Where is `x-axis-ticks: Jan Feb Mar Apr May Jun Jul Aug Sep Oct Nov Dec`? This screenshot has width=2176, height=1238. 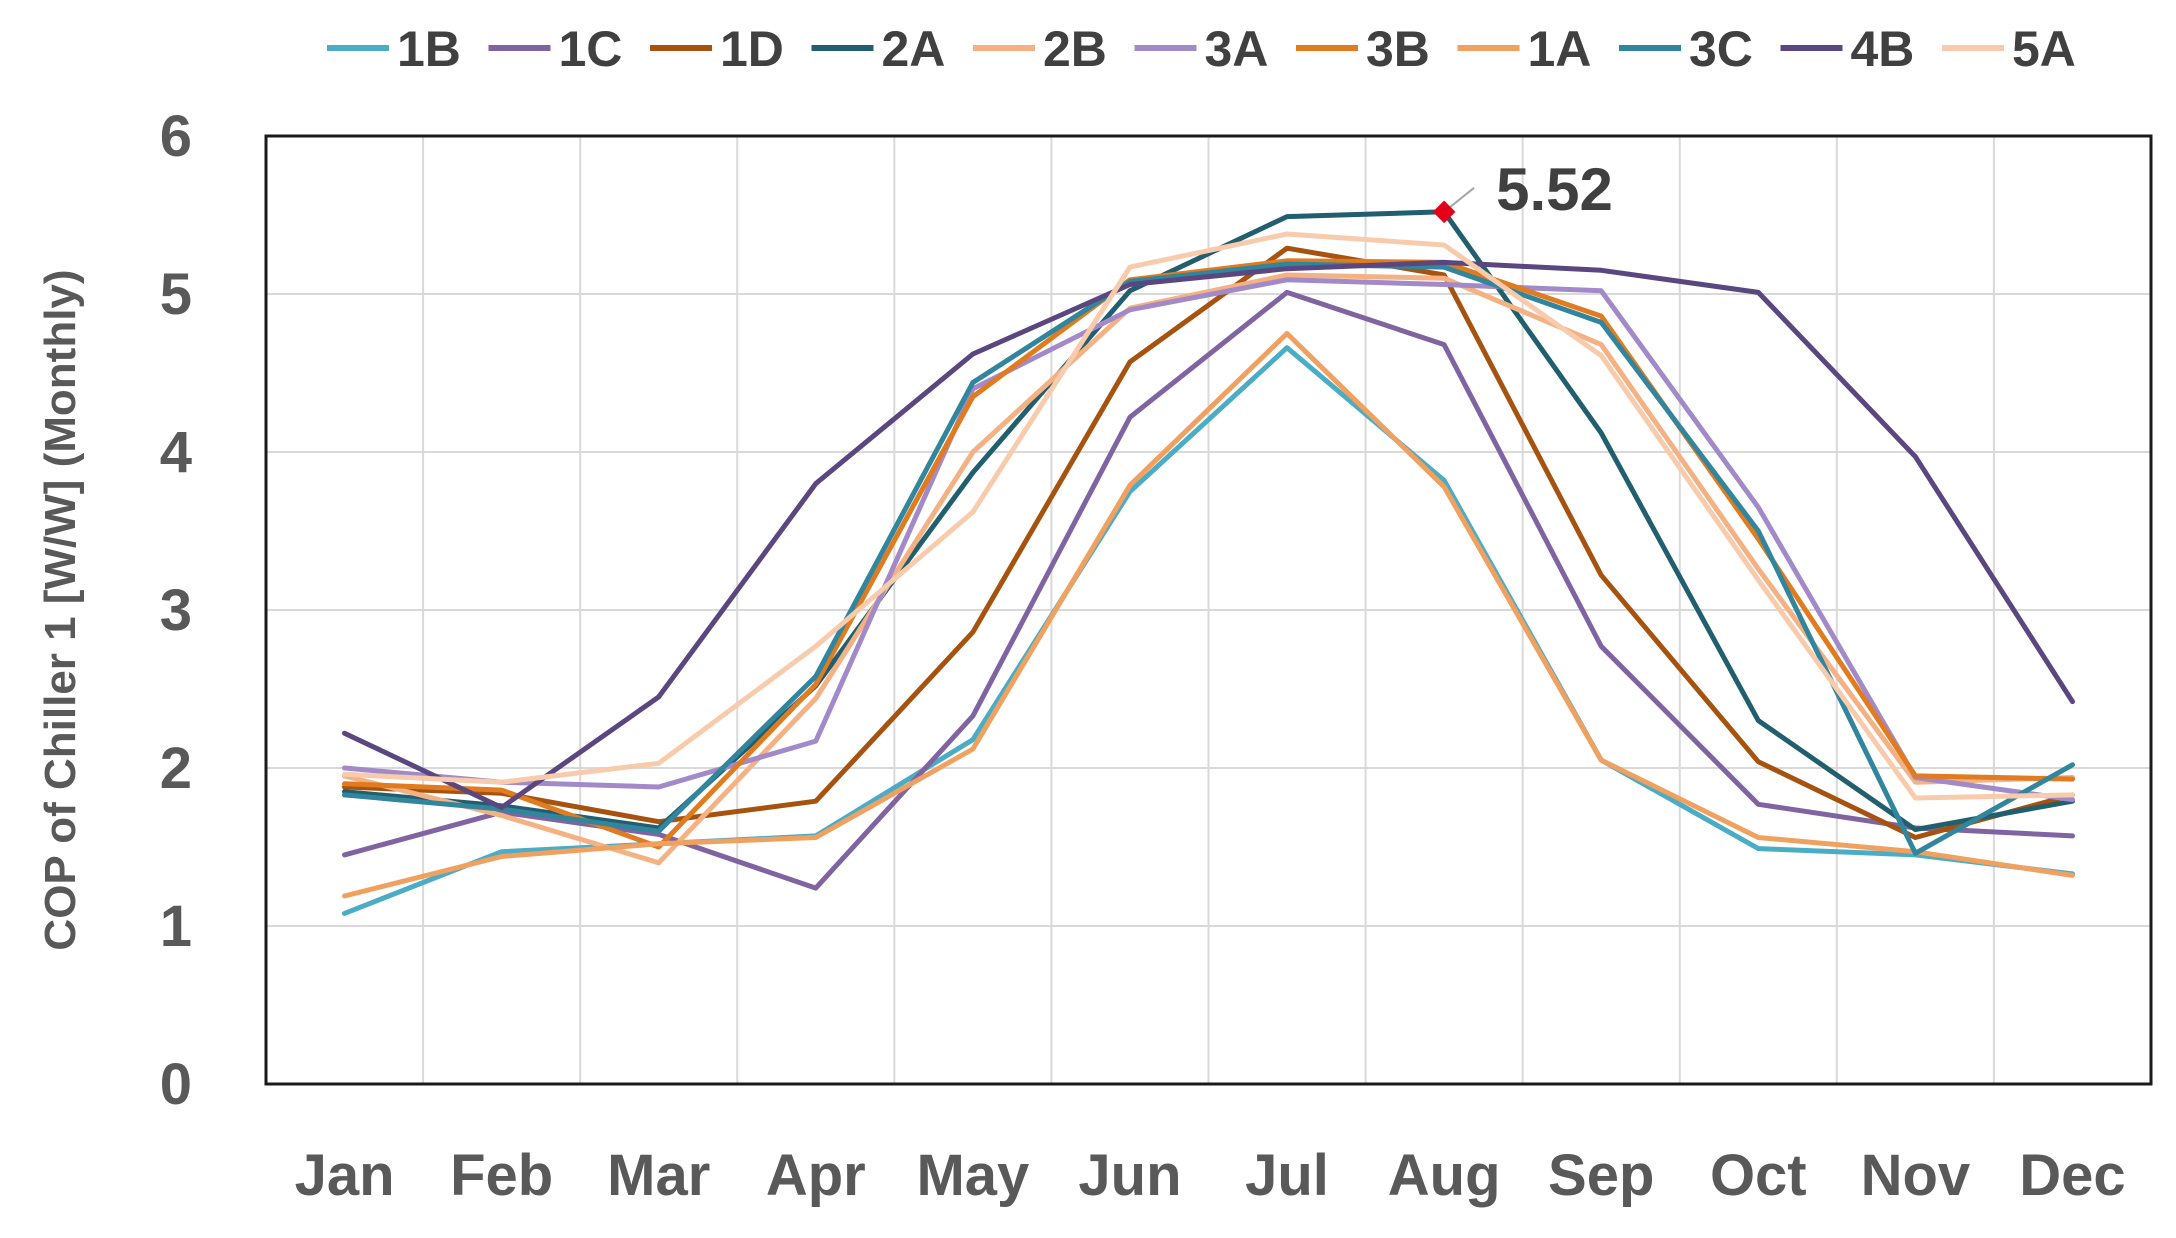 x-axis-ticks: Jan Feb Mar Apr May Jun Jul Aug Sep Oct Nov Dec is located at coordinates (1210, 1175).